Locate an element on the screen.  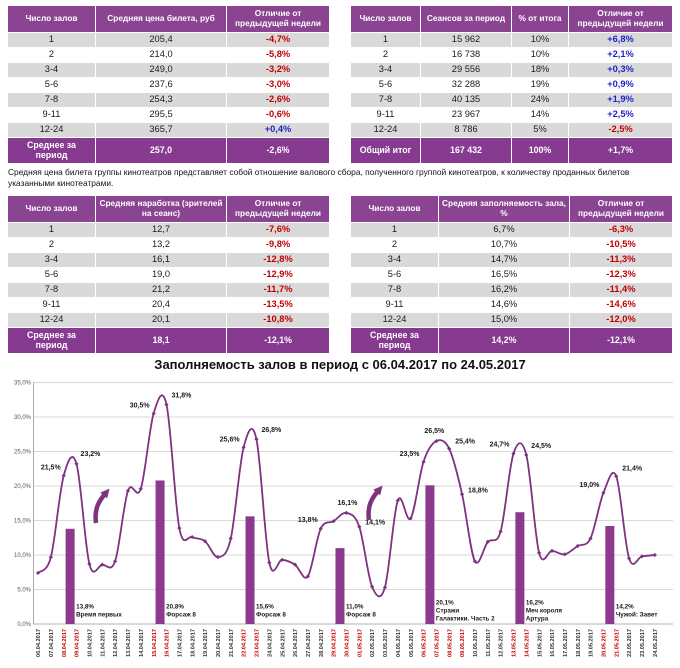
table-cell: +0,9% is located at coordinates (620, 85).